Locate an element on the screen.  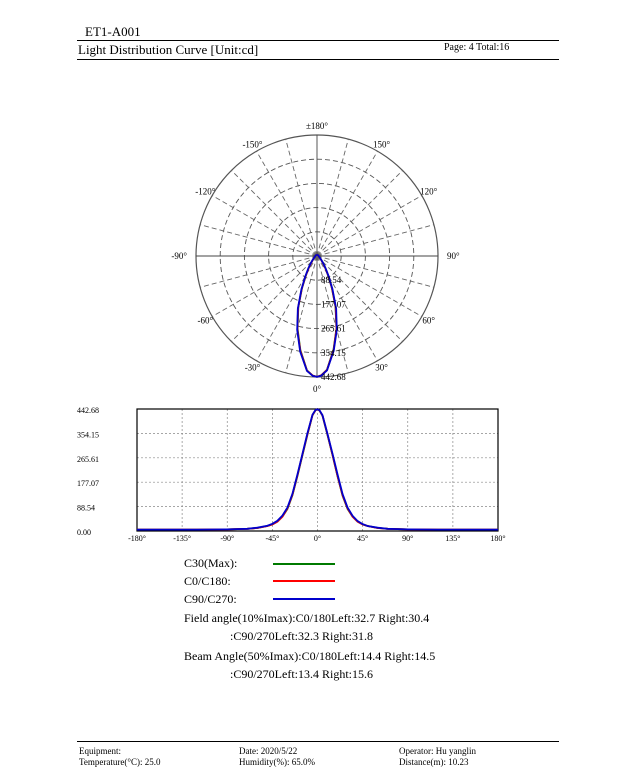
polar-angle-label: -60° is located at coordinates (205, 321).